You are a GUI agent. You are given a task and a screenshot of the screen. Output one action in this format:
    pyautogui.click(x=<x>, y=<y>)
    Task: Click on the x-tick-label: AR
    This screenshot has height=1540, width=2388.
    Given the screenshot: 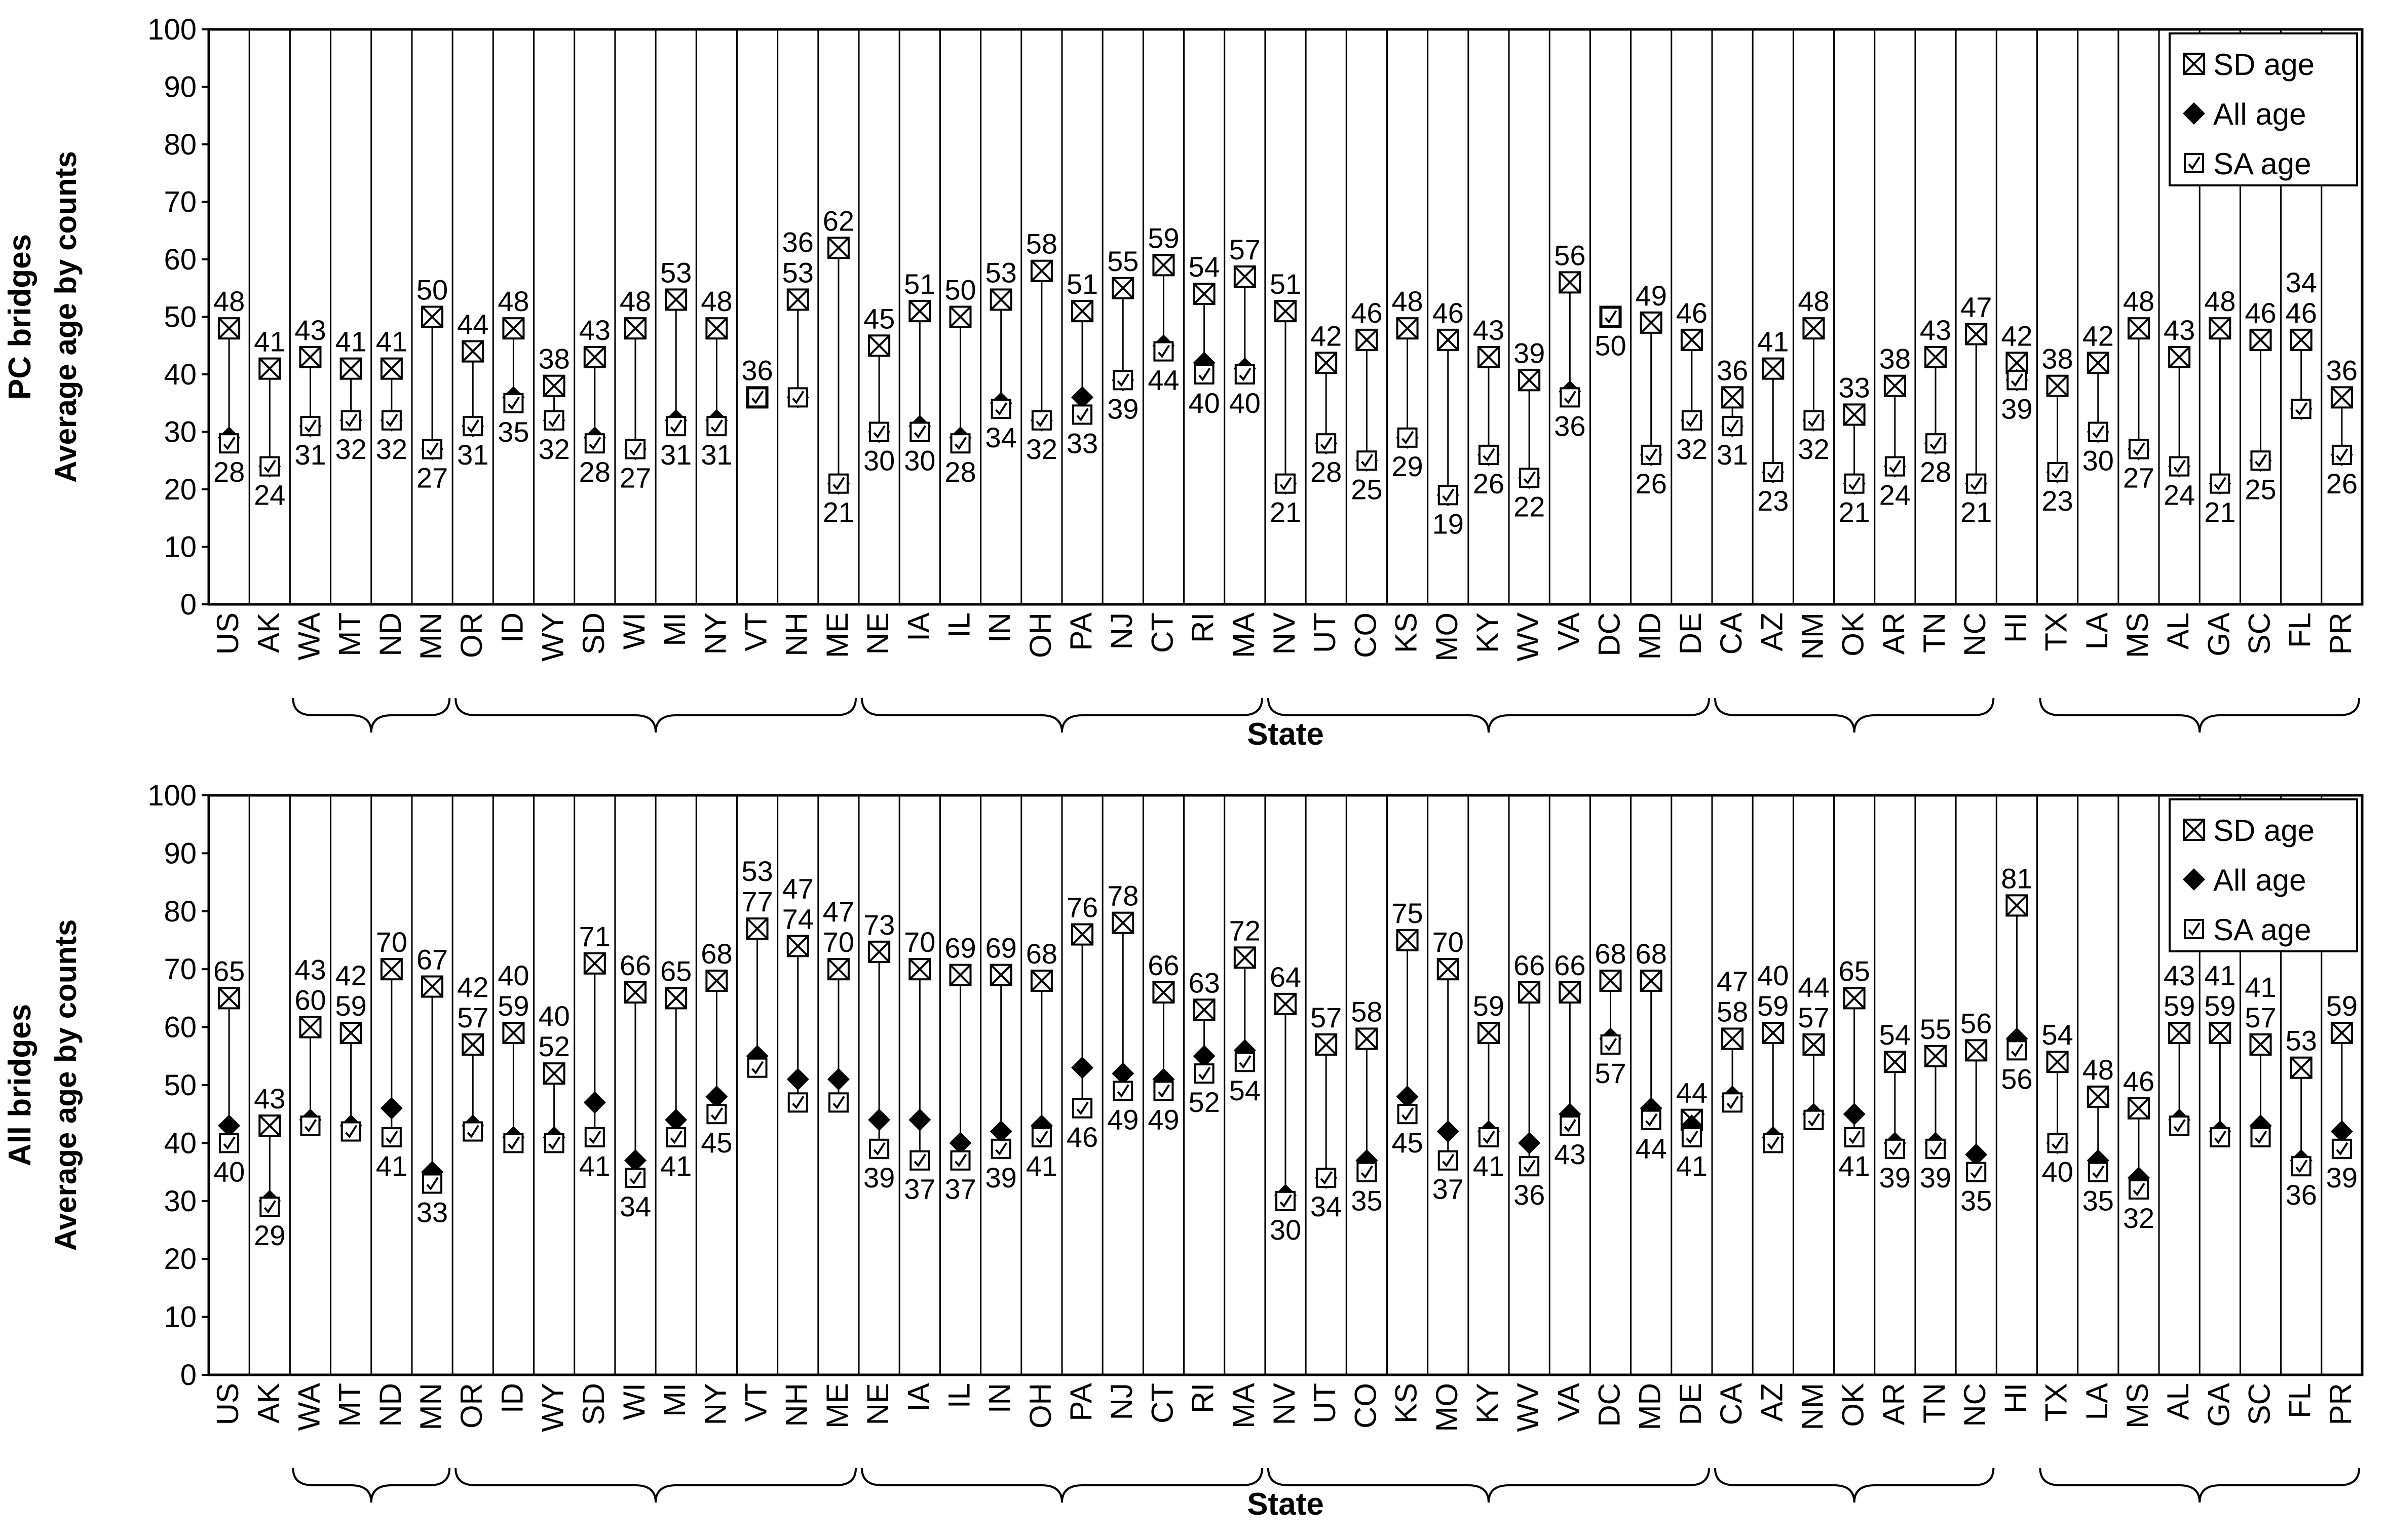 What is the action you would take?
    pyautogui.click(x=1894, y=633)
    